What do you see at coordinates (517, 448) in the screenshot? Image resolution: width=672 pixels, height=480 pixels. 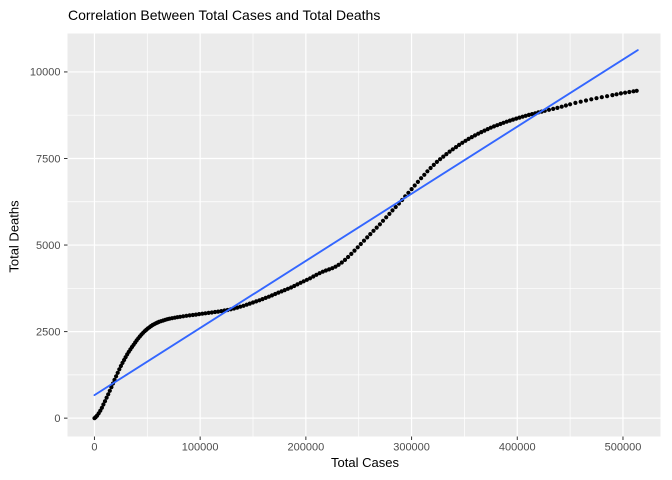 I see `x-tick-label: 400000` at bounding box center [517, 448].